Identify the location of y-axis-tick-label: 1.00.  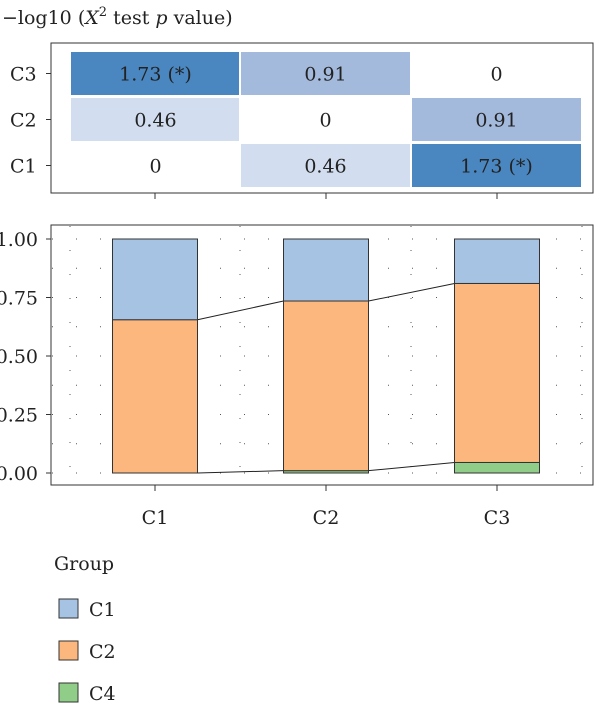
(19, 240).